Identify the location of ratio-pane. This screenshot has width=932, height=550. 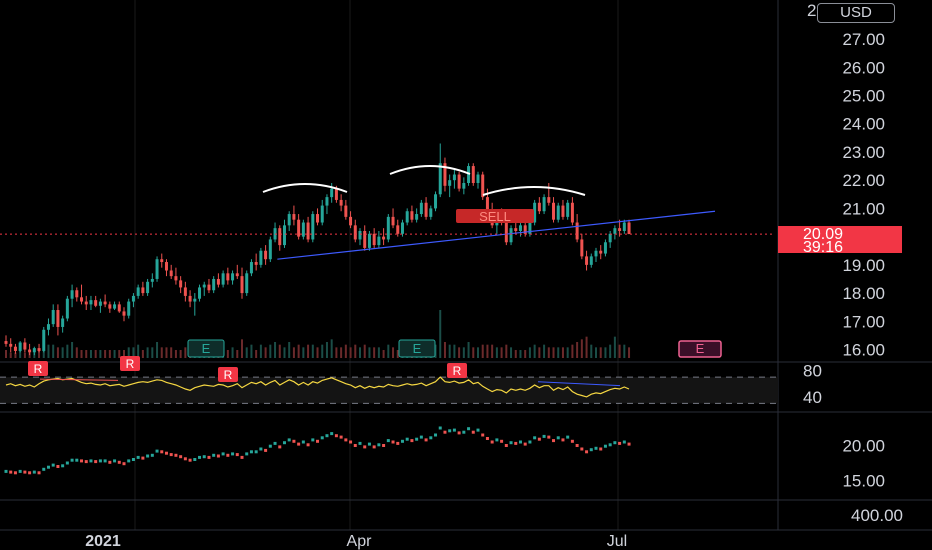
(317, 450).